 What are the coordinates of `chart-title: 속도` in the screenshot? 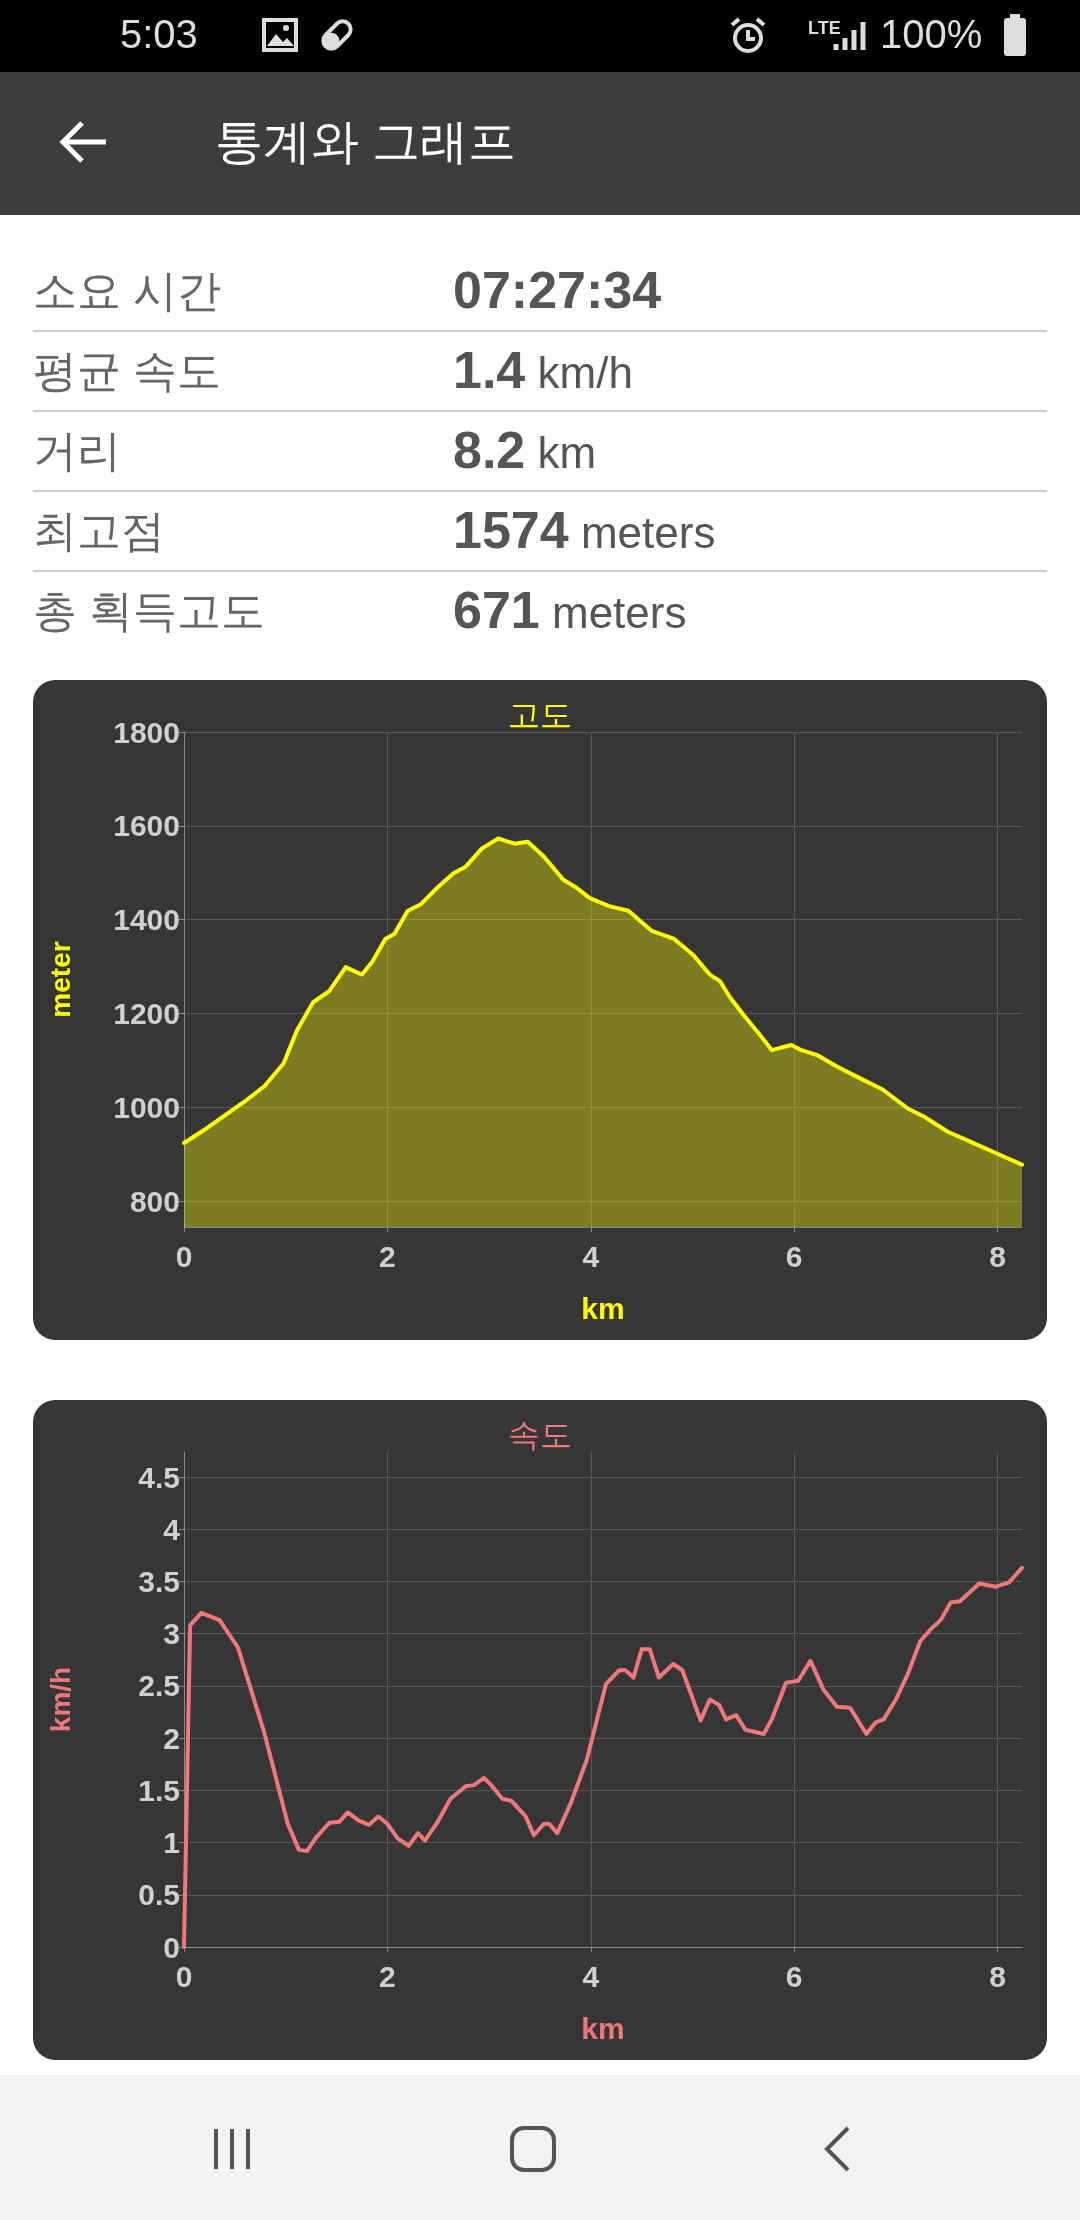 It's located at (540, 1435).